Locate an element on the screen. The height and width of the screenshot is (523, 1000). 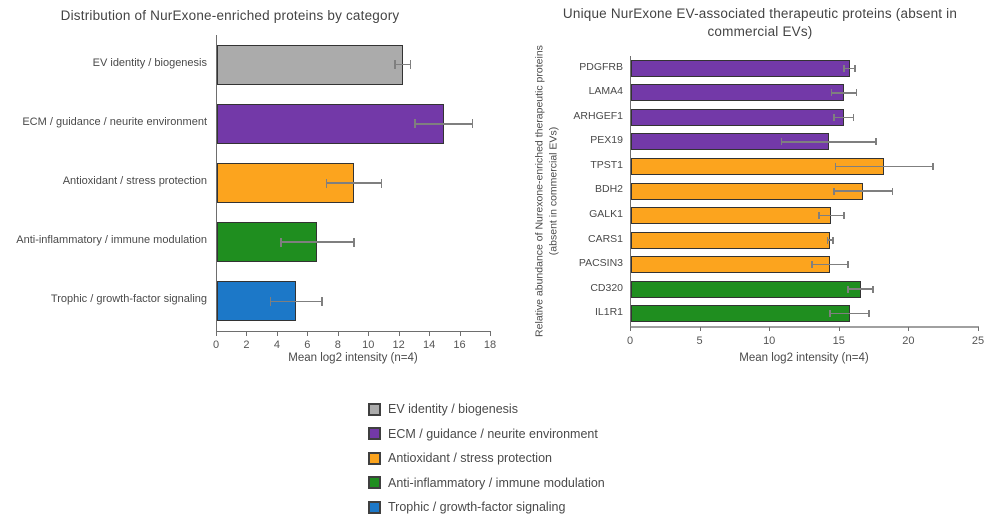
error-bar-EV identity / biogenesis is located at coordinates (403, 64).